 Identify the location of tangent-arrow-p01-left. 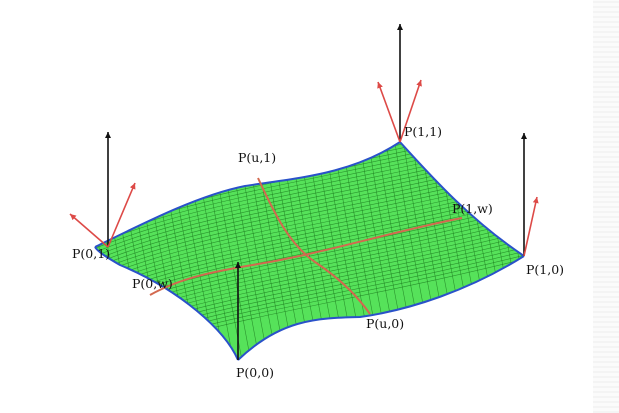
(89, 230).